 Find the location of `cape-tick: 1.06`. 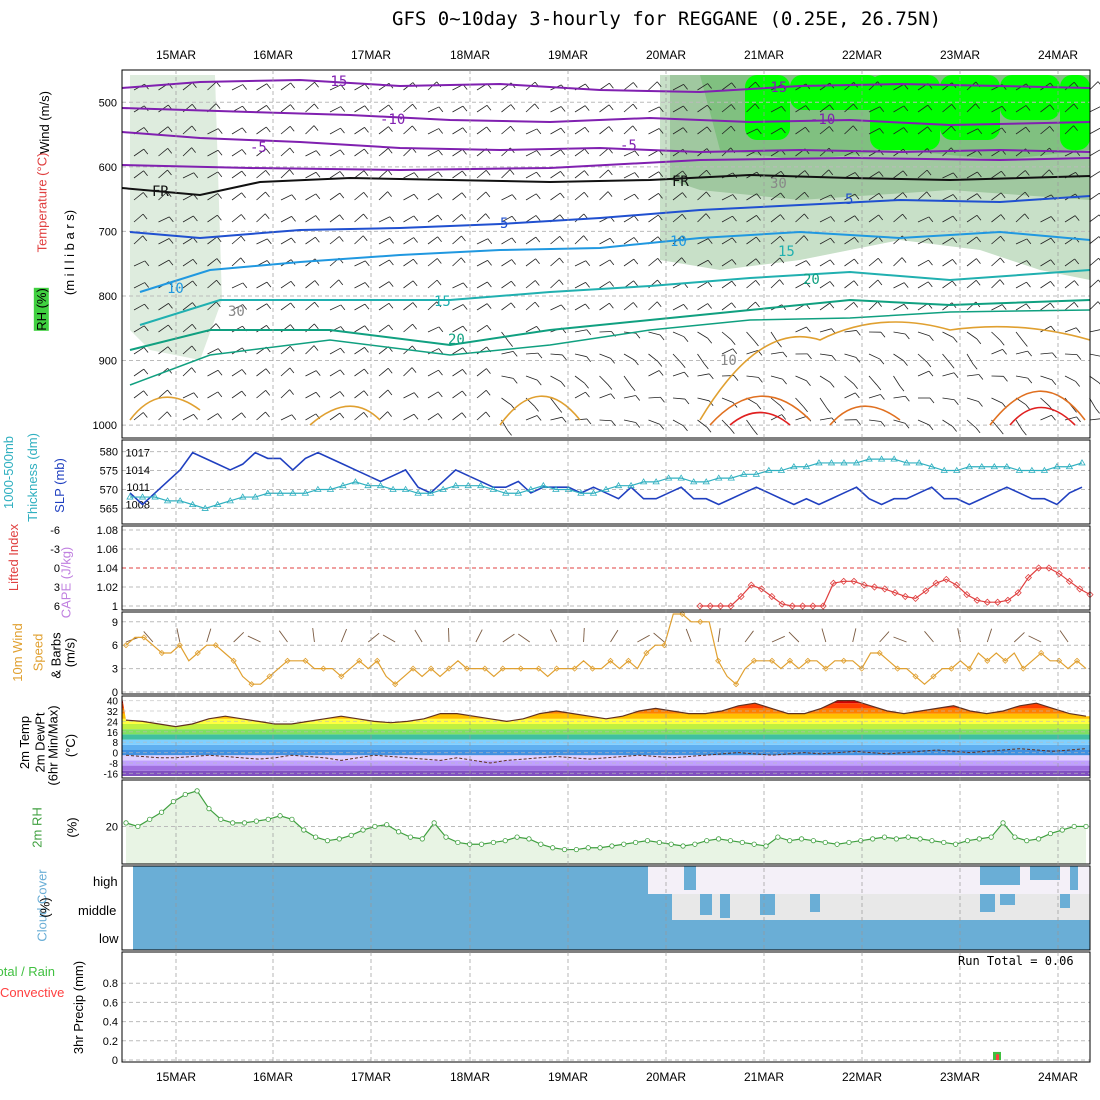

cape-tick: 1.06 is located at coordinates (107, 550).